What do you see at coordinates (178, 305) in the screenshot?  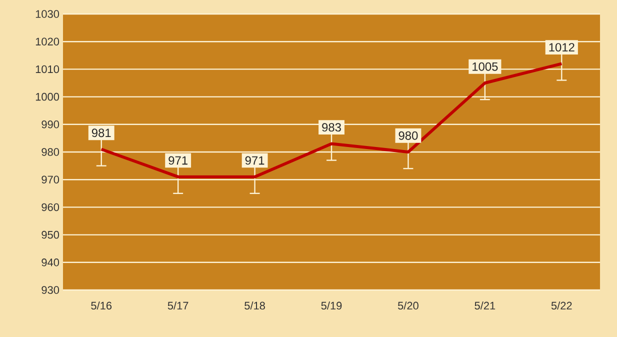 I see `x-tick-label: 5/17` at bounding box center [178, 305].